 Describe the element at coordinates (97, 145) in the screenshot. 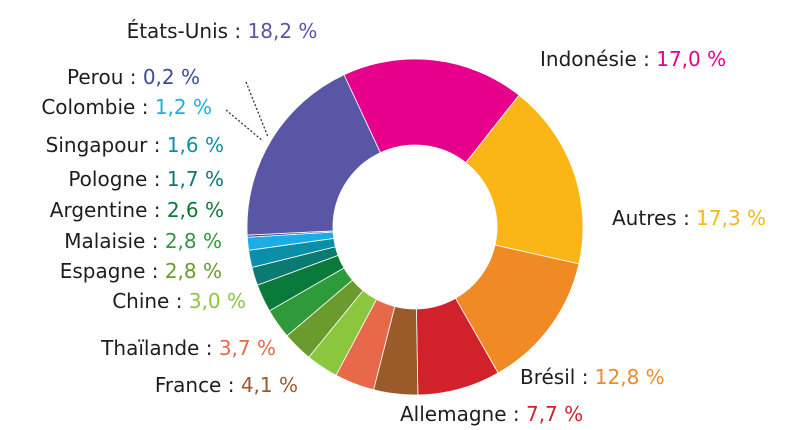

I see `category-name: Singapour` at that location.